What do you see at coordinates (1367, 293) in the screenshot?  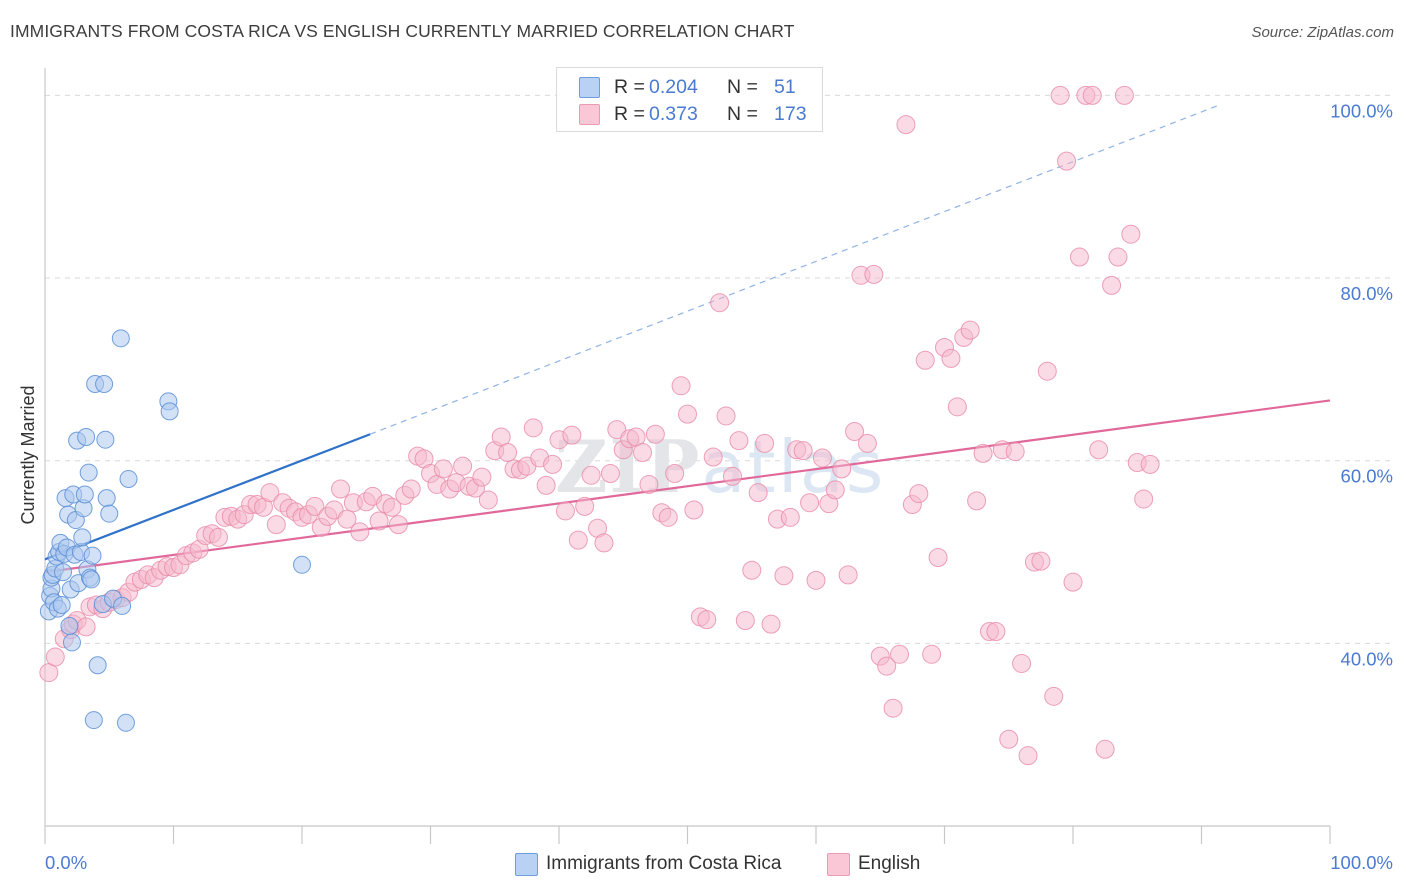 I see `y-tick-label: 80.0%` at bounding box center [1367, 293].